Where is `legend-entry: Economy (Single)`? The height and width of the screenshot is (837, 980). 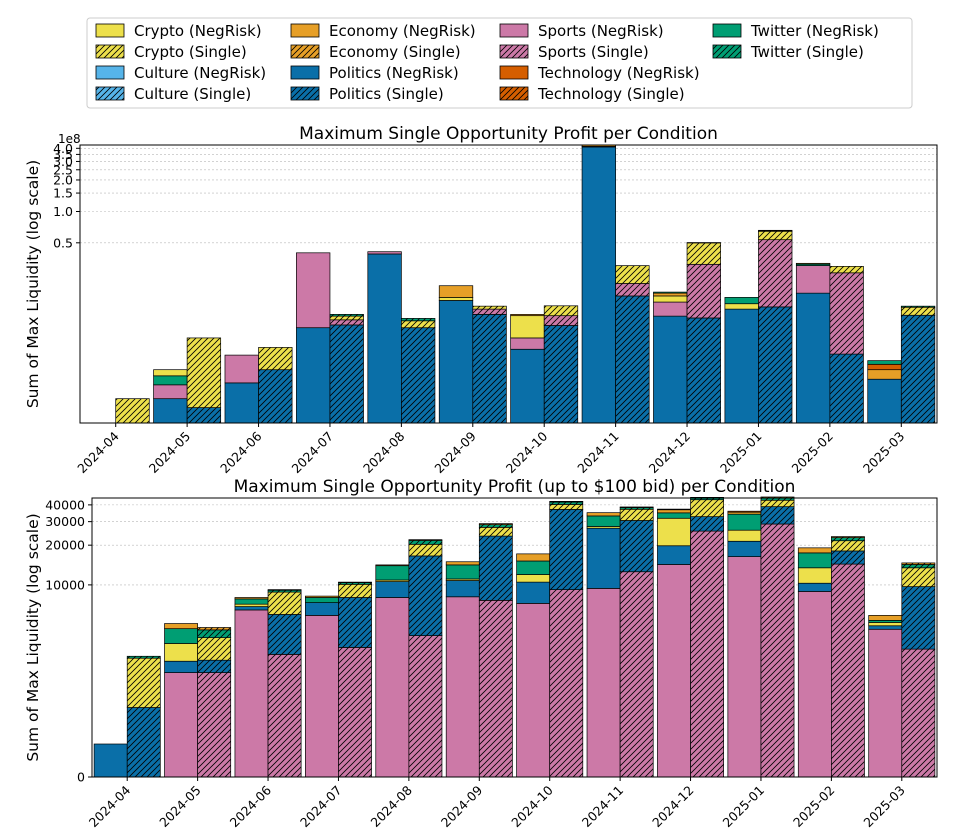 legend-entry: Economy (Single) is located at coordinates (375, 52).